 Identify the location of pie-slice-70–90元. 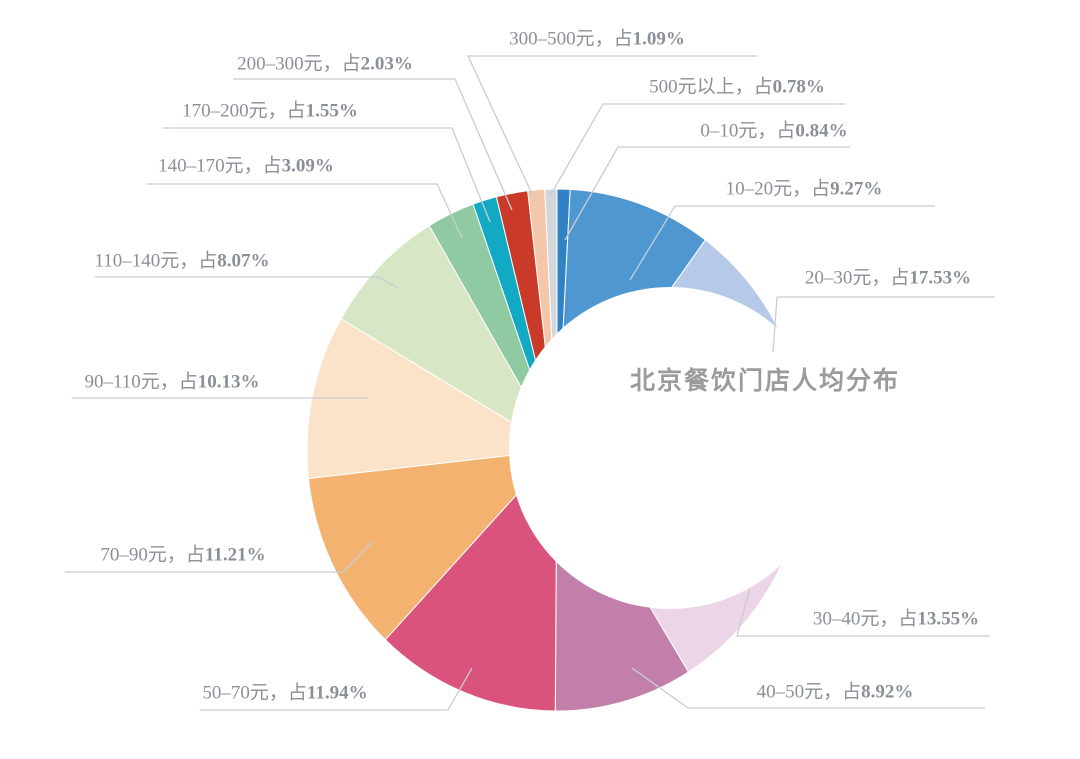
(433, 545).